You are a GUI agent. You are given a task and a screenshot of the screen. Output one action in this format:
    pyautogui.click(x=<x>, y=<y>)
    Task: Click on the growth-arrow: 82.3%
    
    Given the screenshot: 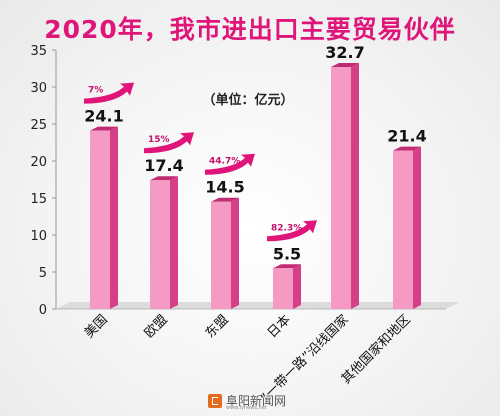 What is the action you would take?
    pyautogui.click(x=292, y=231)
    